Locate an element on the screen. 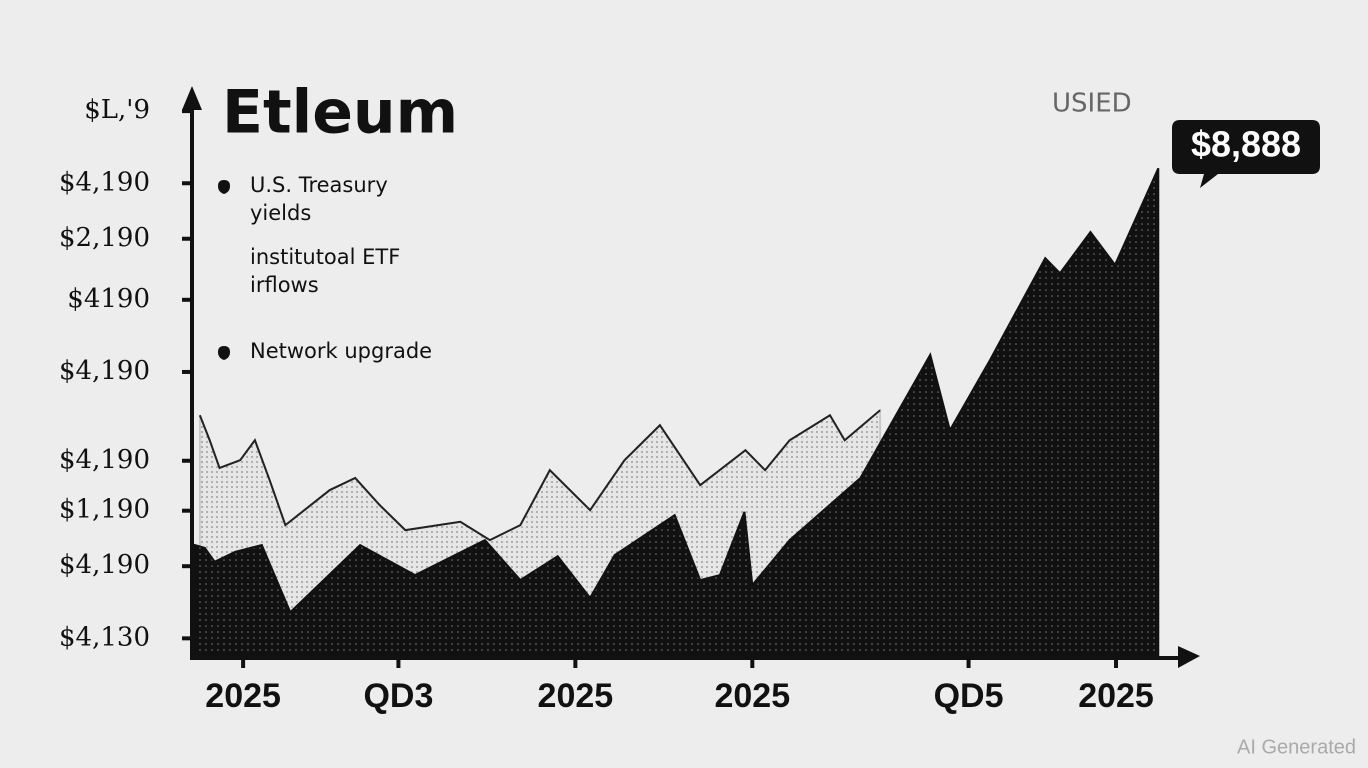 This screenshot has width=1368, height=768. line is located at coordinates (539, 475).